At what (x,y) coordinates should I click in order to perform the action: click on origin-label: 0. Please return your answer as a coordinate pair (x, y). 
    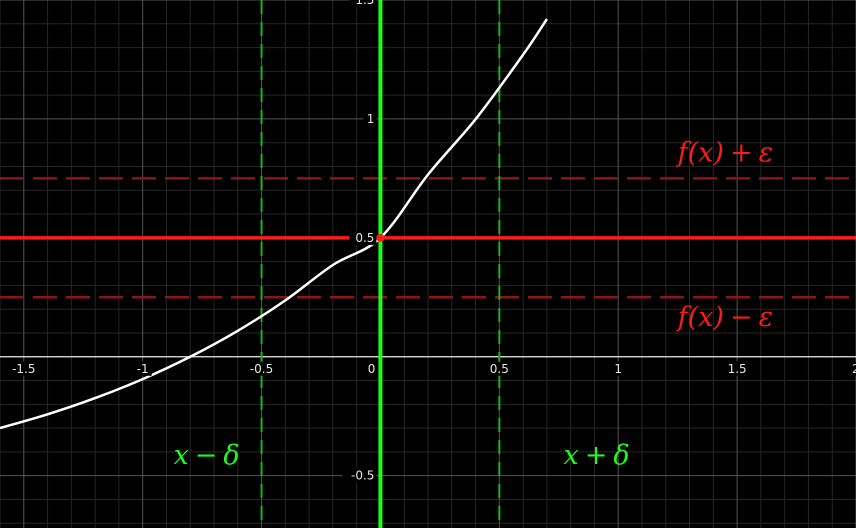
    Looking at the image, I should click on (372, 369).